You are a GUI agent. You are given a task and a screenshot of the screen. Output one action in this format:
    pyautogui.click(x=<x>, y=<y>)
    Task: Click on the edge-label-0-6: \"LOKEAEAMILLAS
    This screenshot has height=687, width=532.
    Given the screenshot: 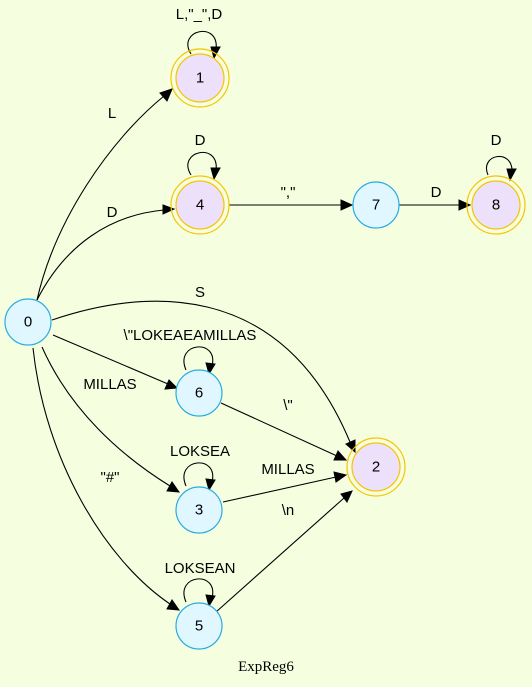 What is the action you would take?
    pyautogui.click(x=190, y=335)
    